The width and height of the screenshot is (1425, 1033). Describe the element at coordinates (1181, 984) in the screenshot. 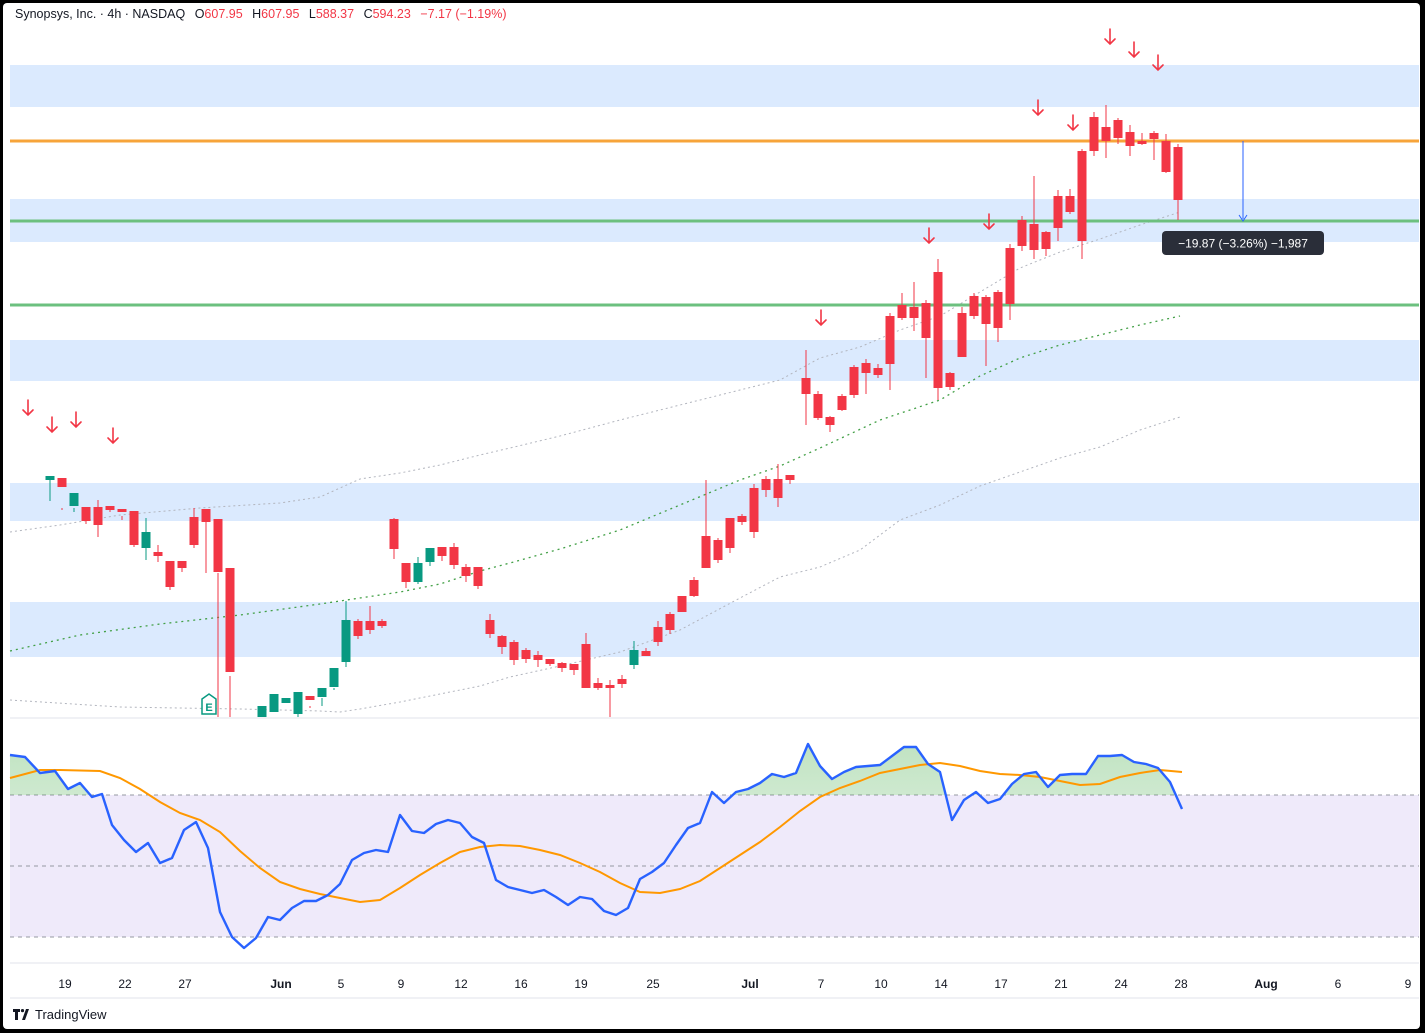

I see `x-tick-label: 28` at that location.